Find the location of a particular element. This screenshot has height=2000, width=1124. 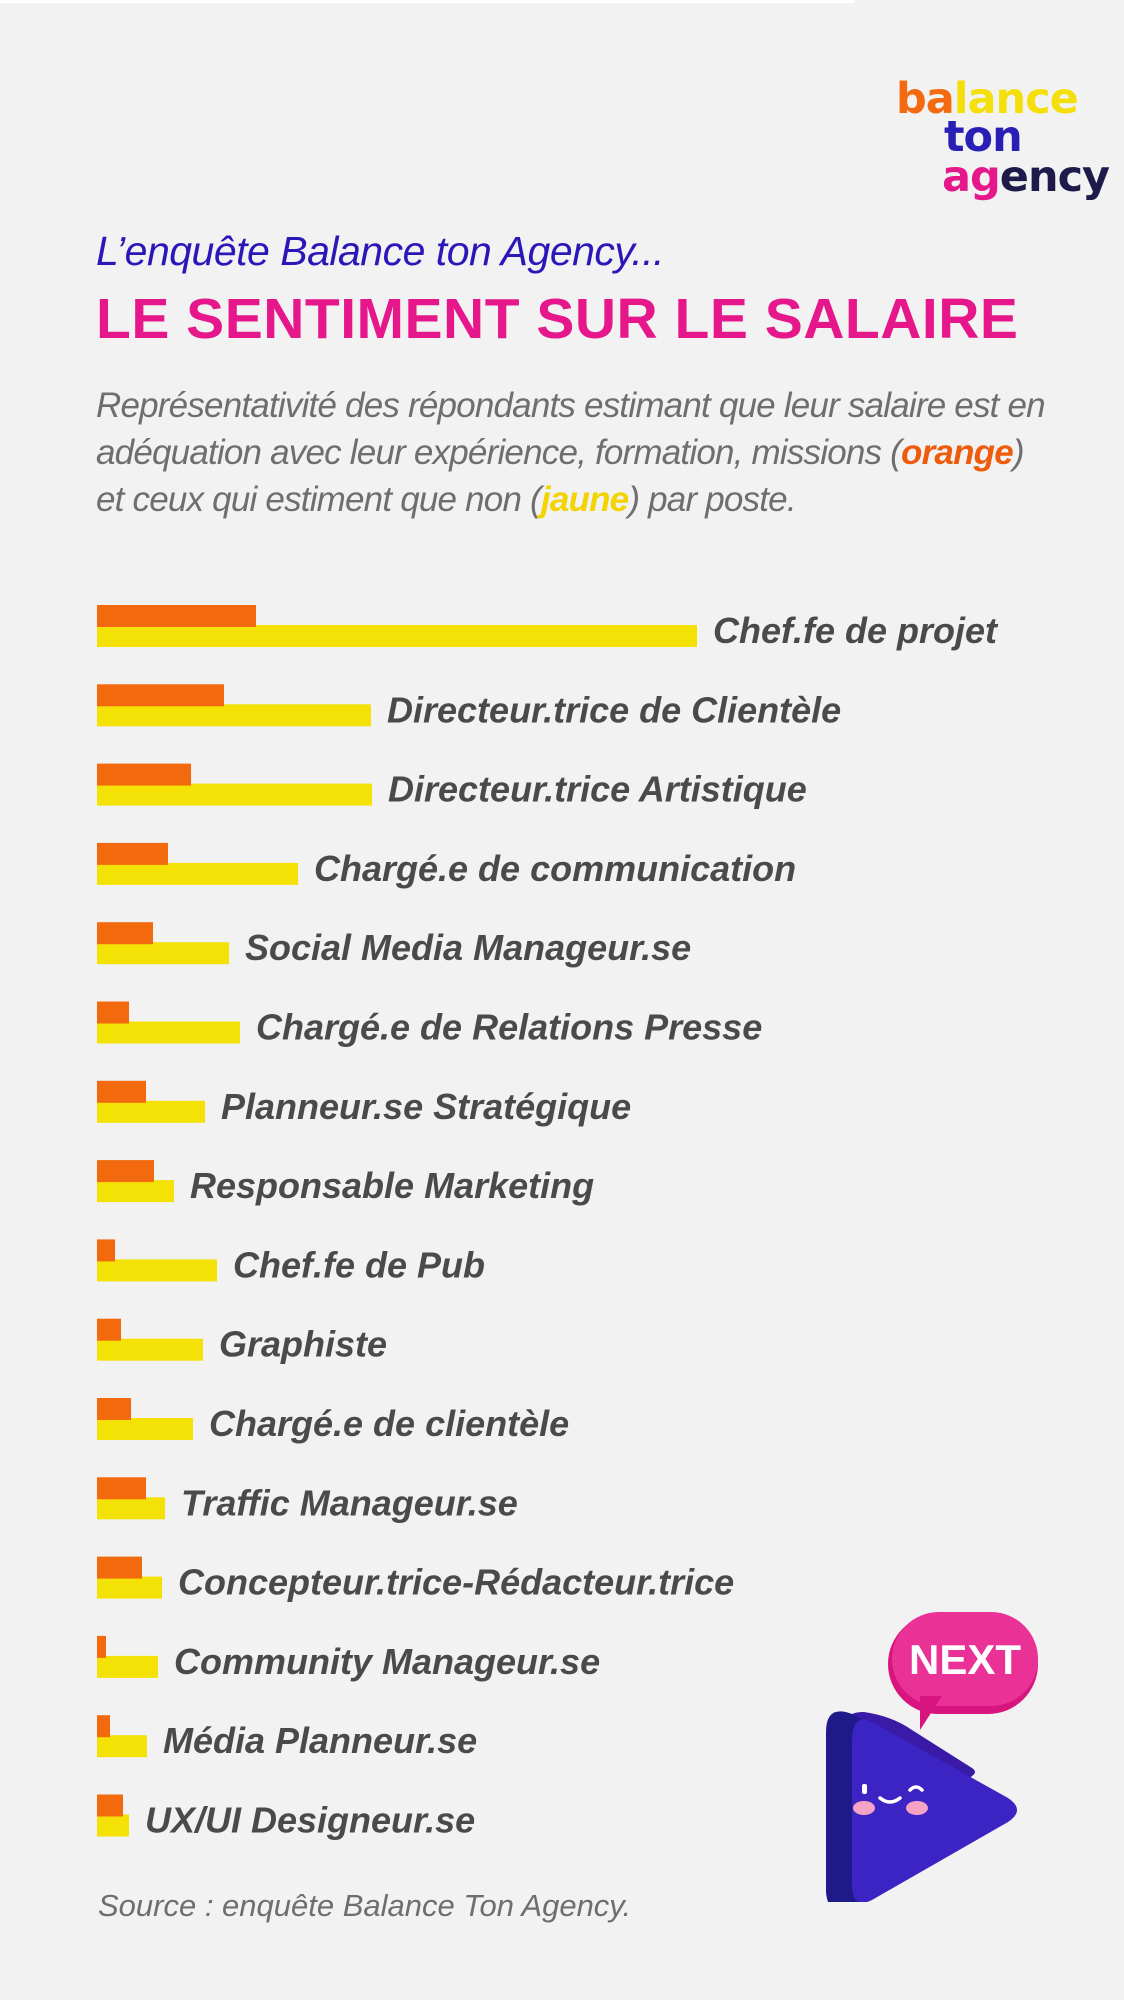

next-bubble-highlight is located at coordinates (965, 1659).